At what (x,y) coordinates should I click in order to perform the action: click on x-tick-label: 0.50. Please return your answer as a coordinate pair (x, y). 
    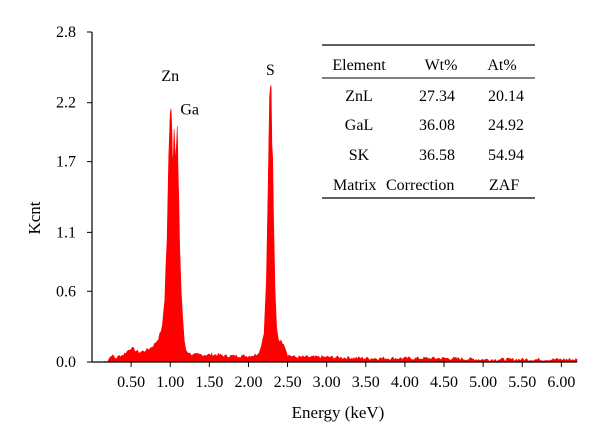
    Looking at the image, I should click on (131, 382).